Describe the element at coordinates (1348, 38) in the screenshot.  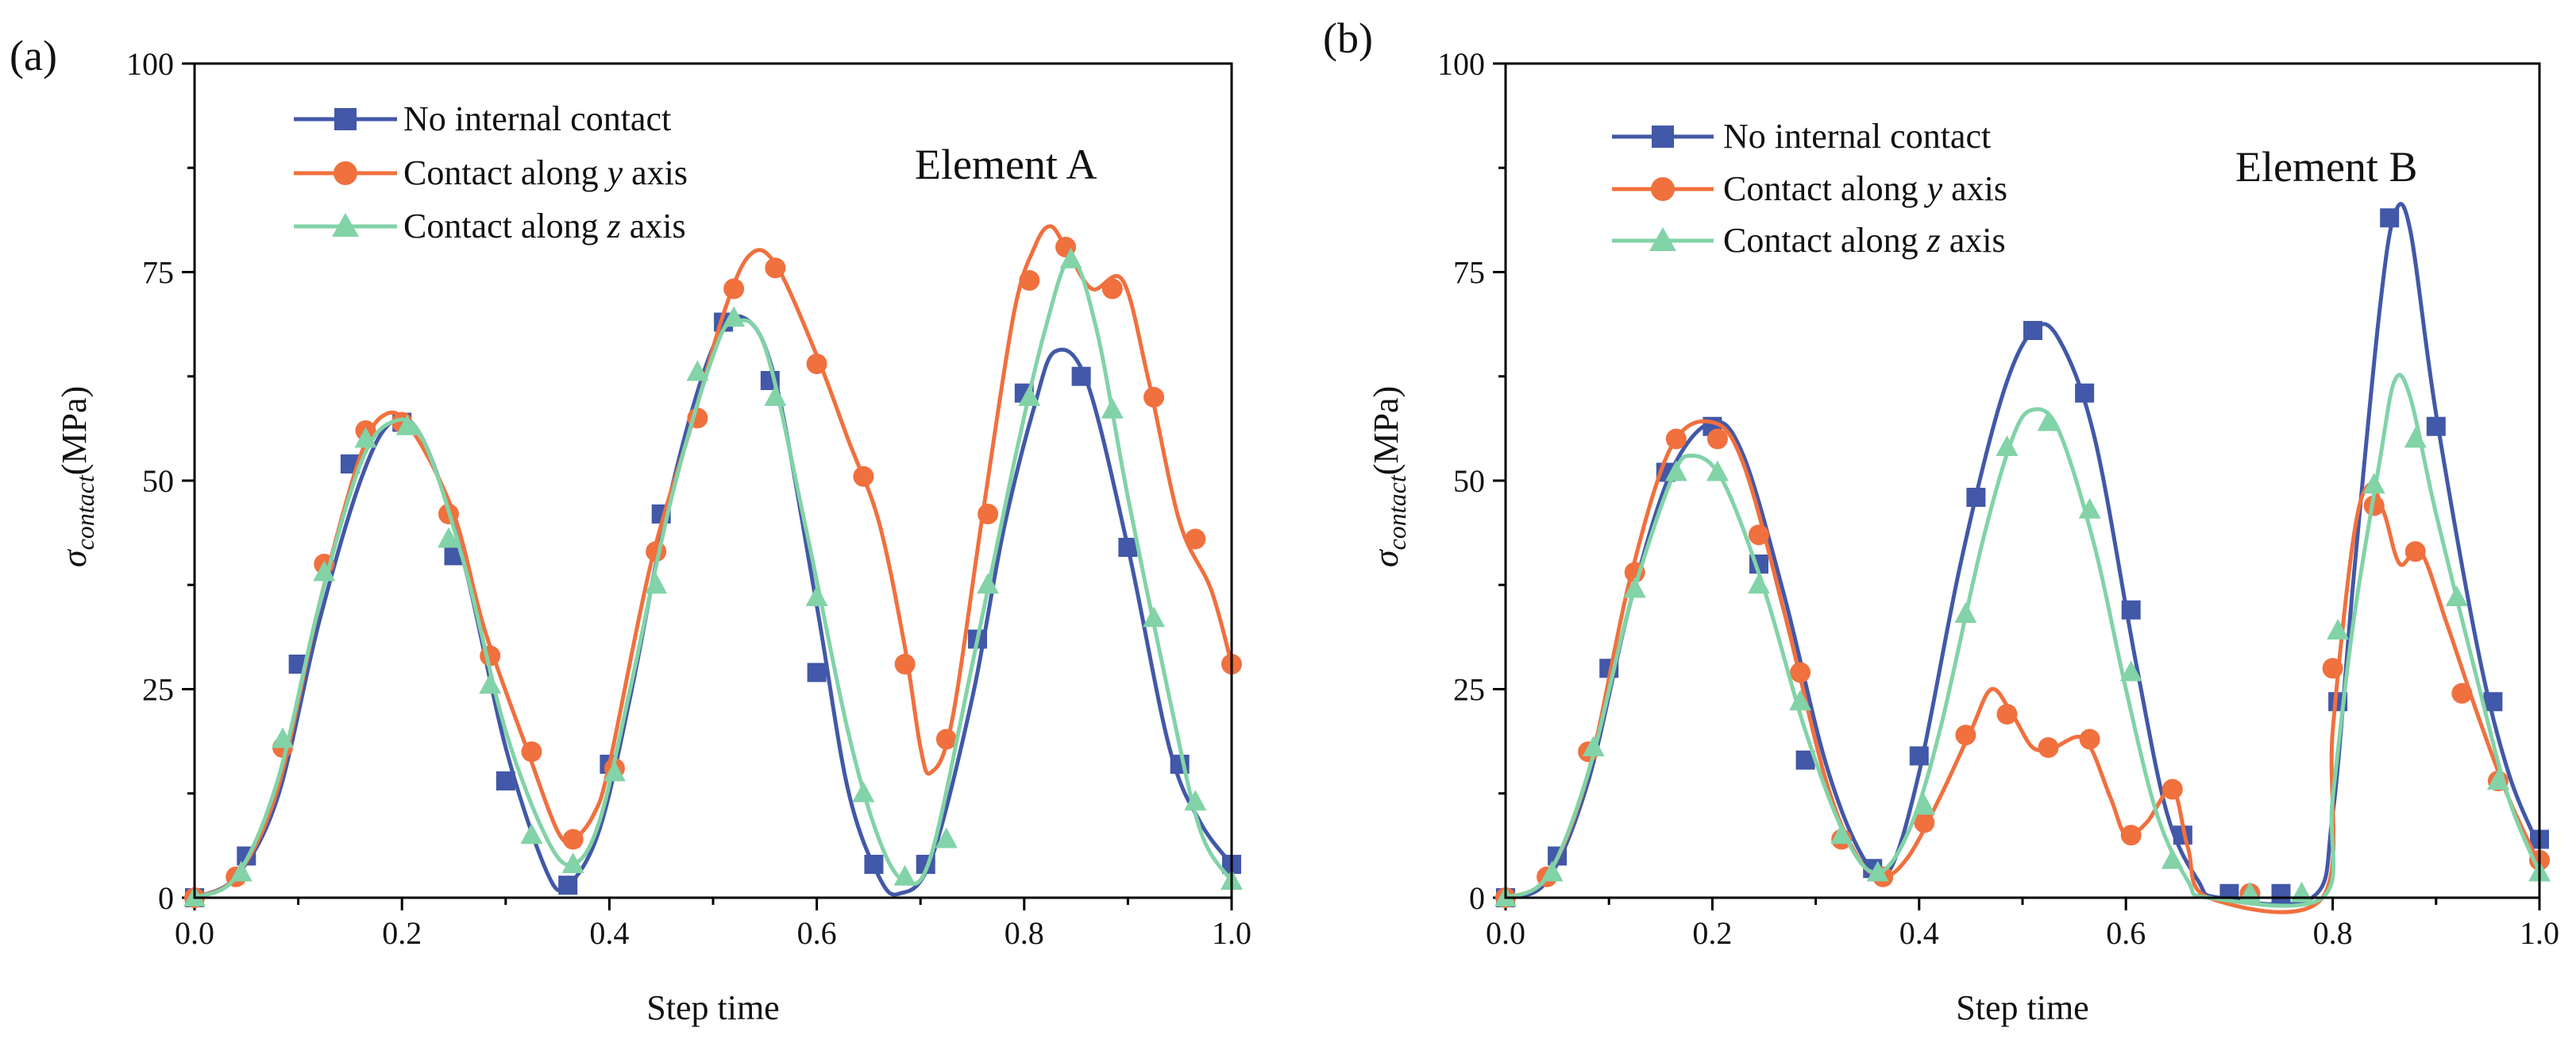
I see `panel-label-b: (b)` at that location.